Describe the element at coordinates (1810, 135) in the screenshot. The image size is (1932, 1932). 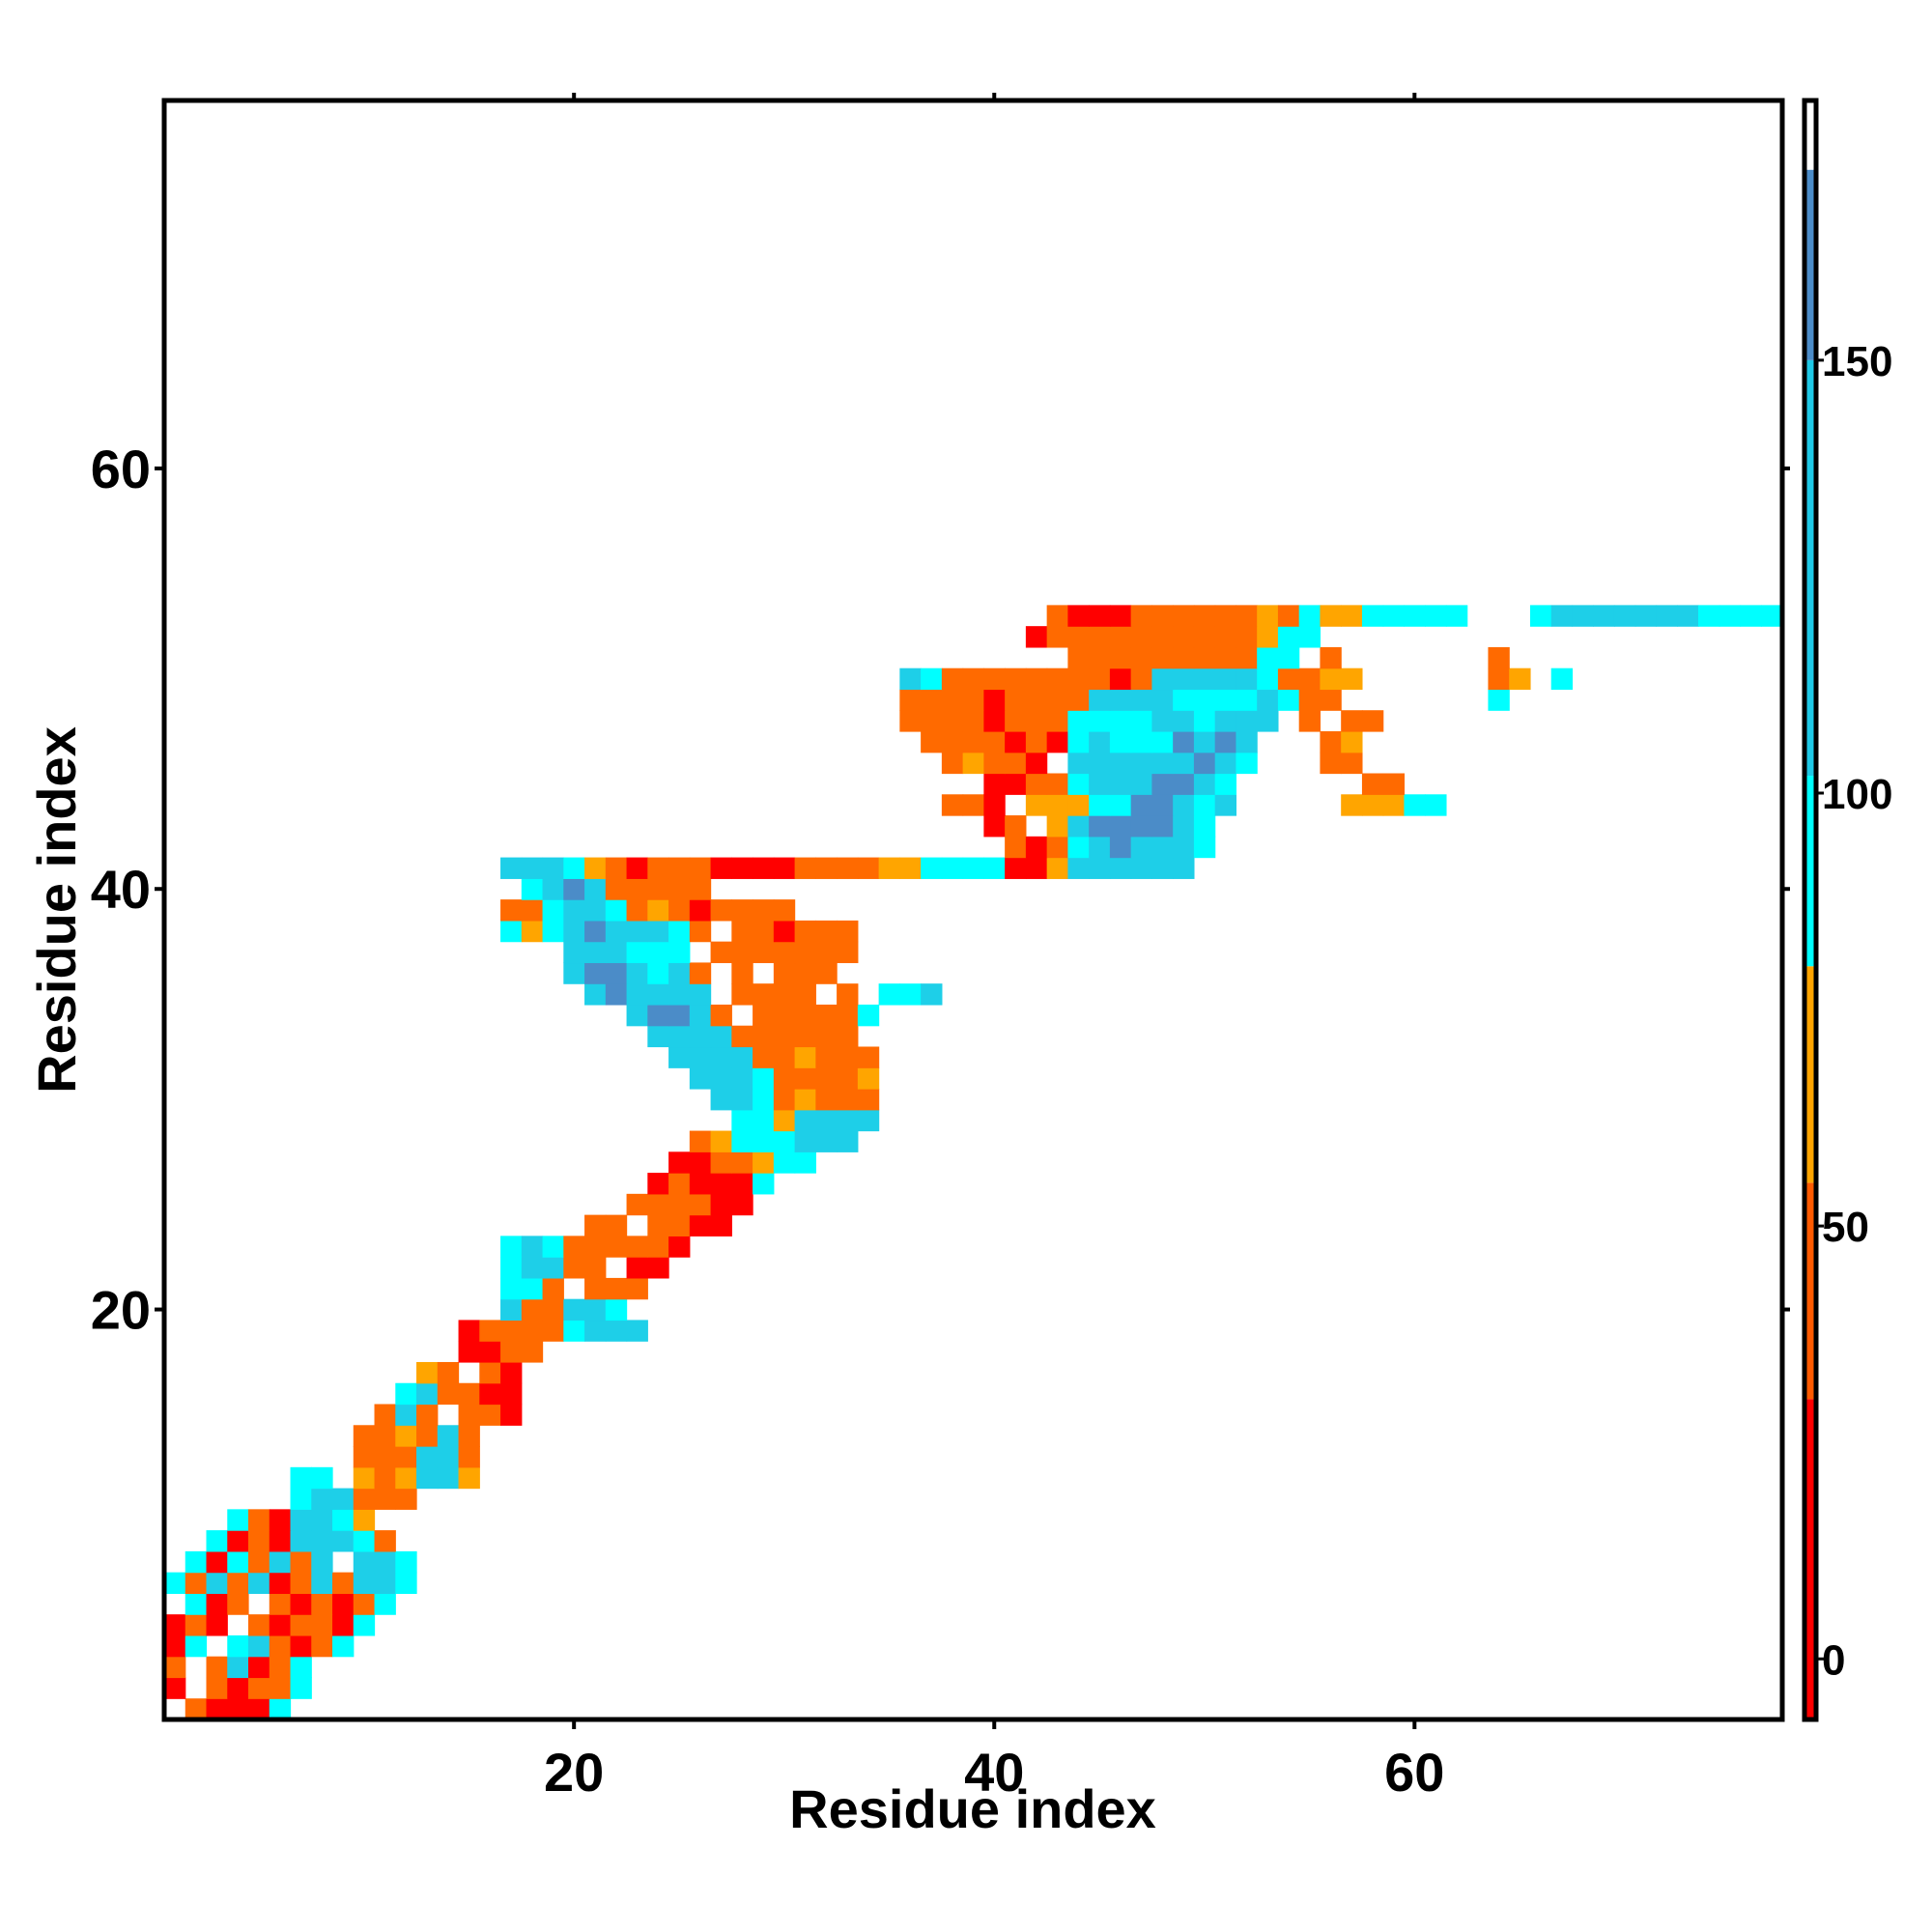
I see `colorbar-band` at that location.